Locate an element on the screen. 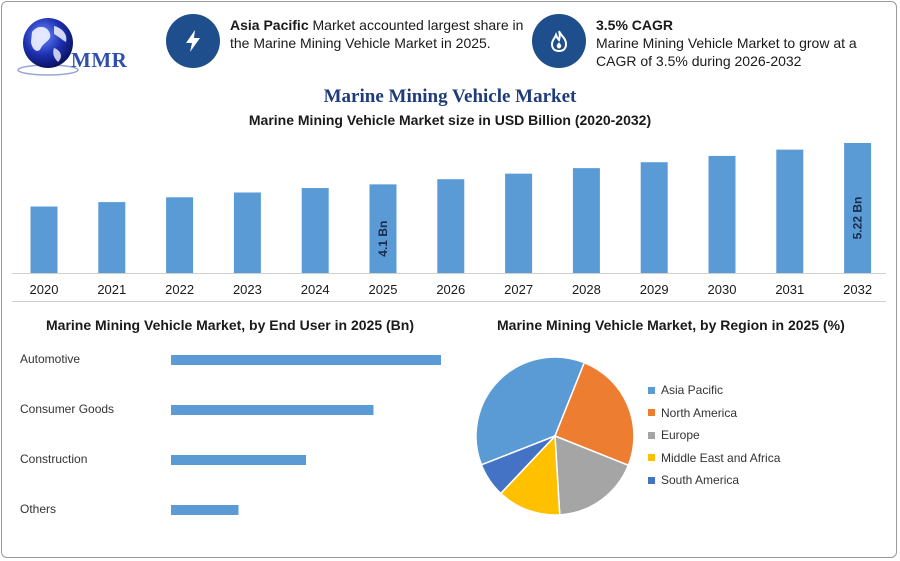 The width and height of the screenshot is (900, 561). end-user-label: Consumer Goods is located at coordinates (67, 409).